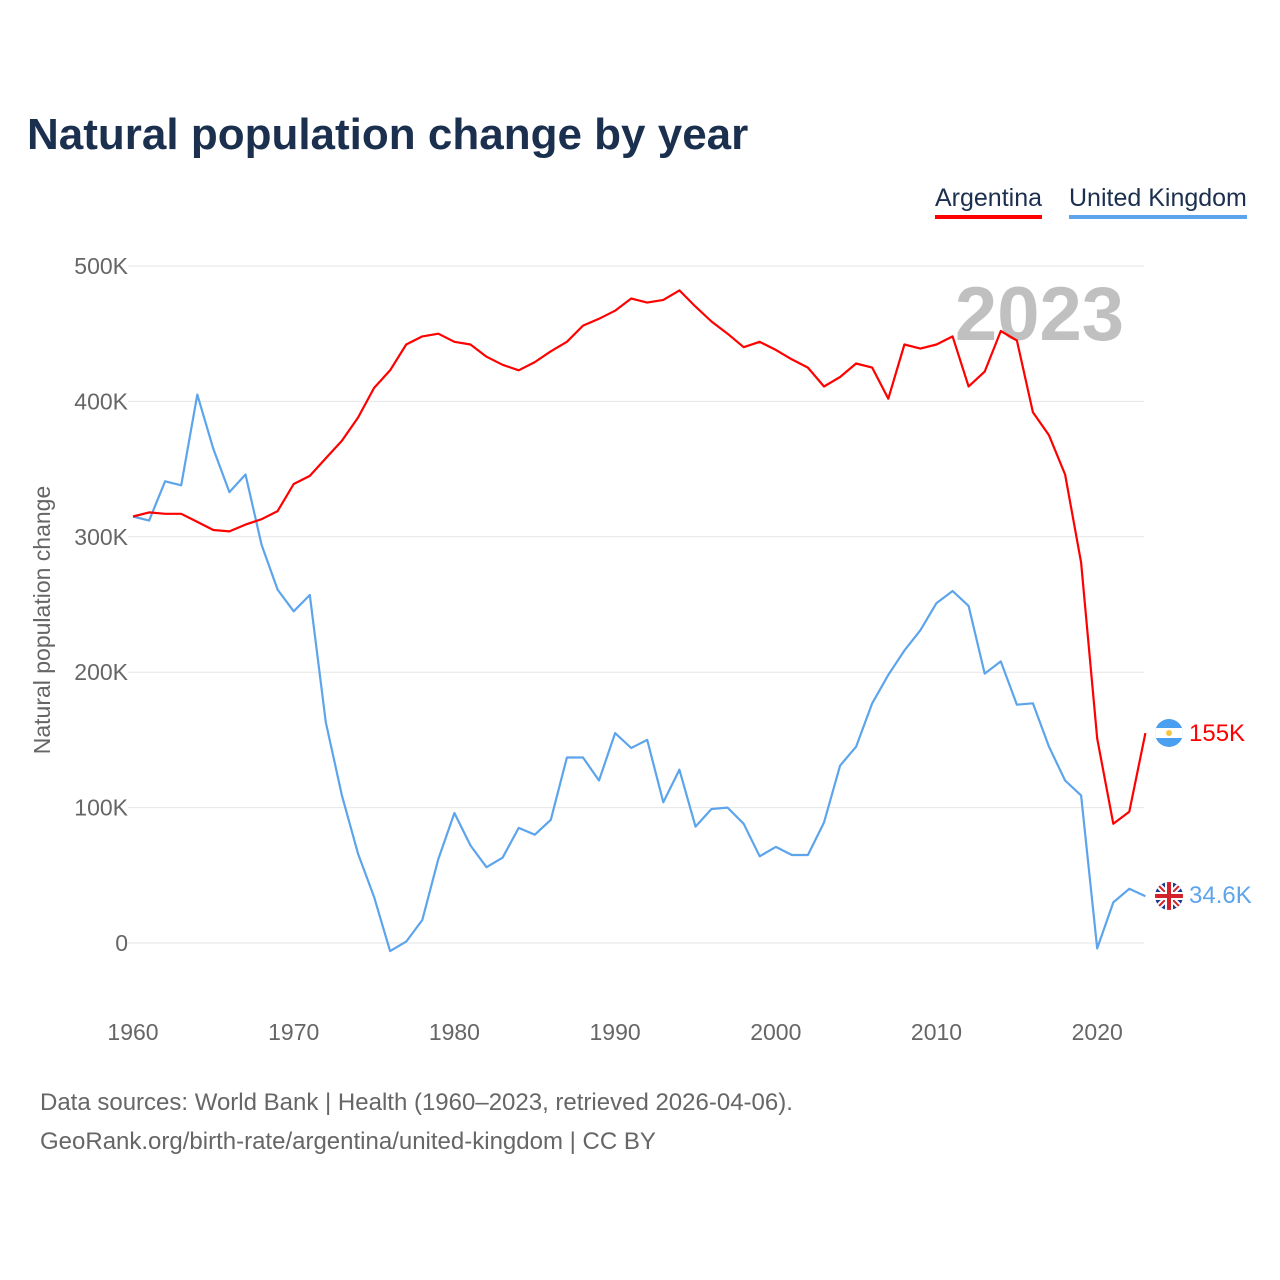  What do you see at coordinates (1158, 201) in the screenshot?
I see `legend-united-kingdom: United Kingdom` at bounding box center [1158, 201].